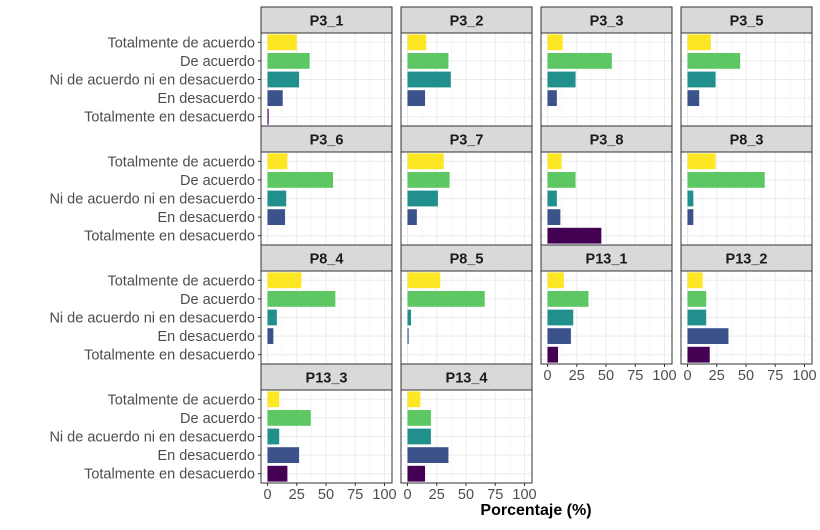 Image resolution: width=820 pixels, height=530 pixels. I want to click on facet-panel-p8-5: P8_5, so click(466, 304).